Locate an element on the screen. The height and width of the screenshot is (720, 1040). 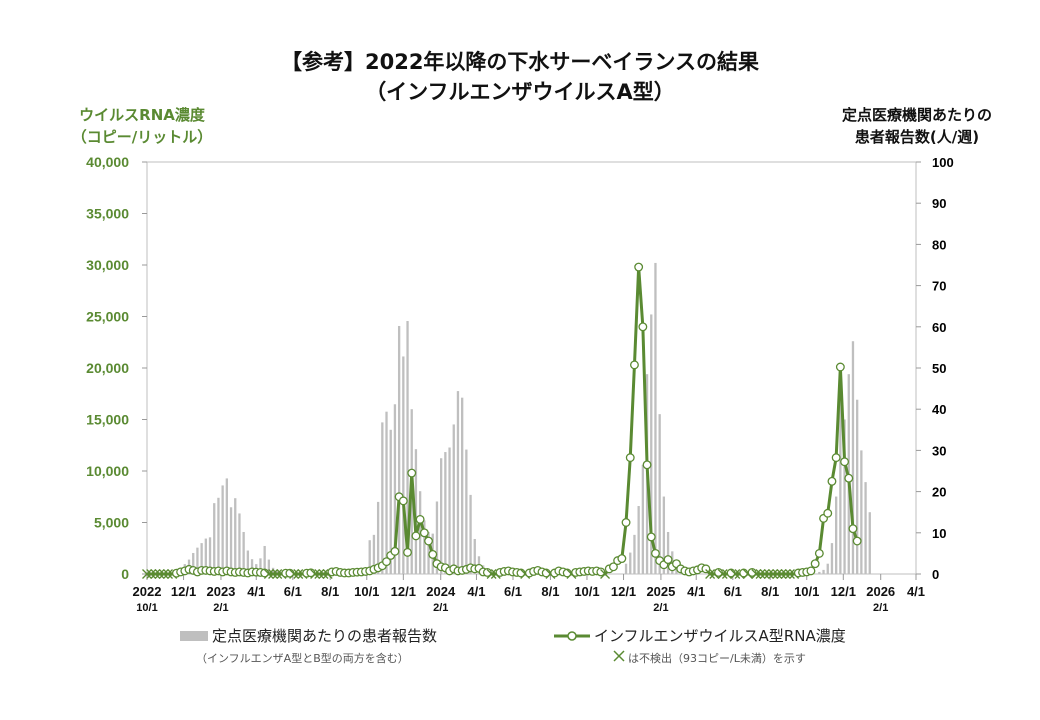
left-tick-label: 30,000 is located at coordinates (107, 265).